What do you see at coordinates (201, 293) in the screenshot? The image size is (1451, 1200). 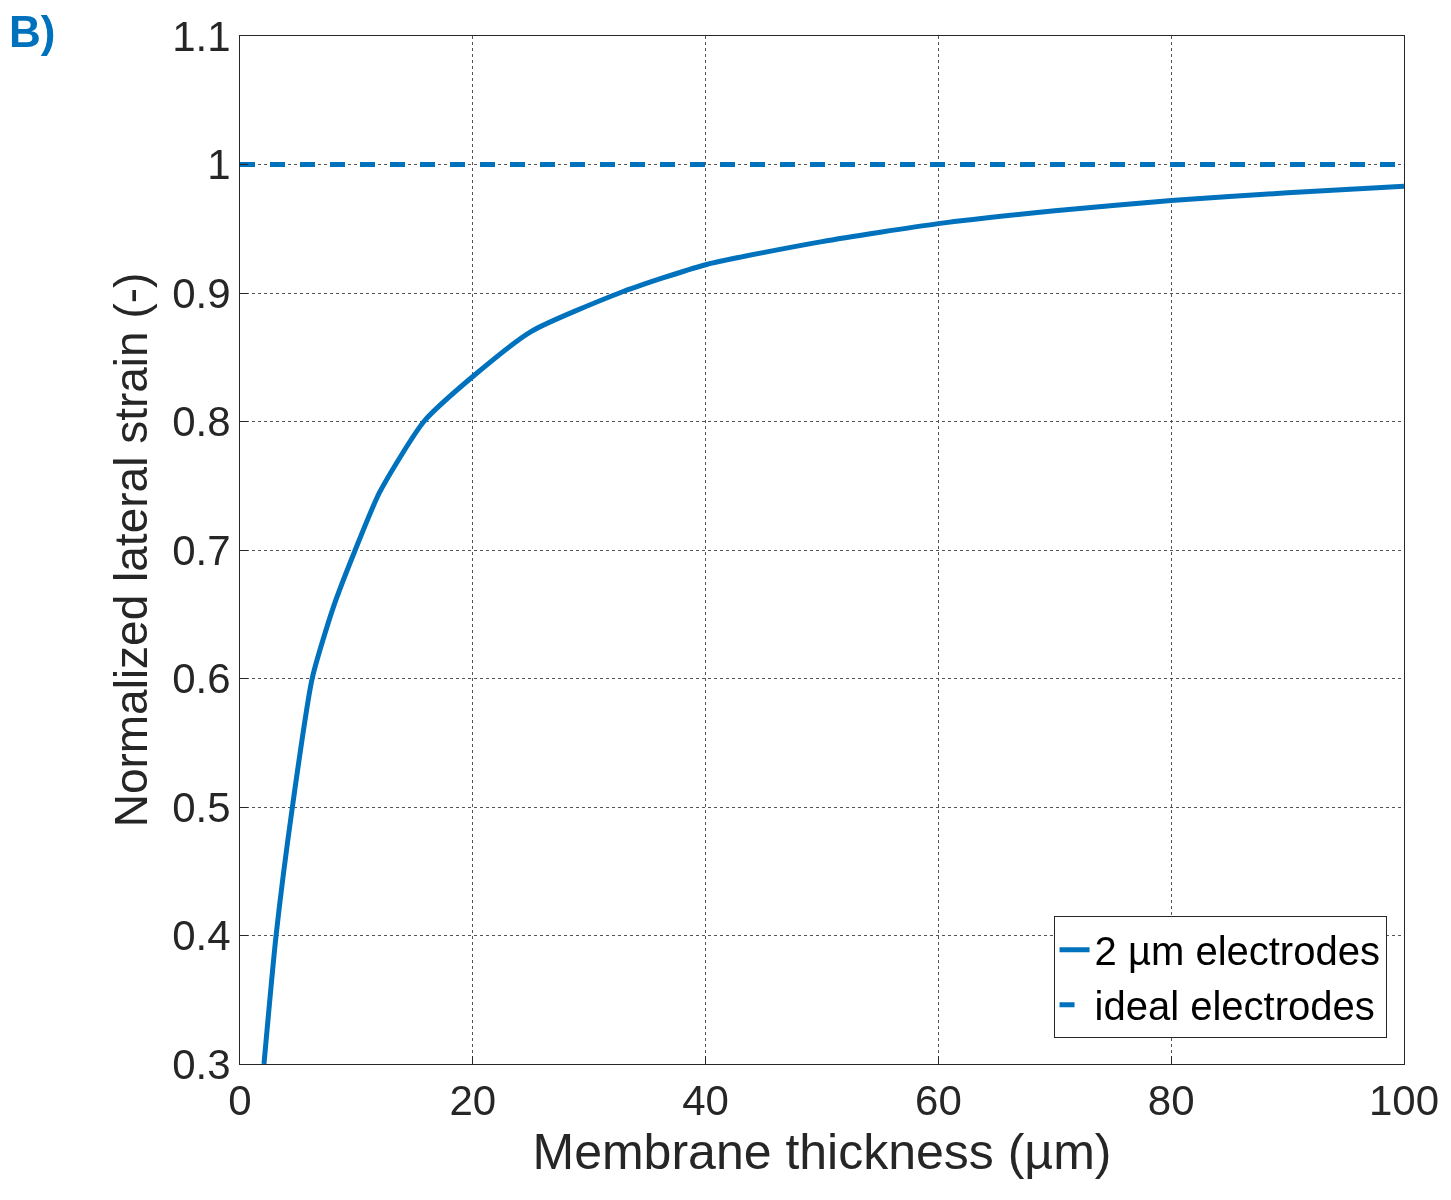 I see `y-tick-label: 0.9` at bounding box center [201, 293].